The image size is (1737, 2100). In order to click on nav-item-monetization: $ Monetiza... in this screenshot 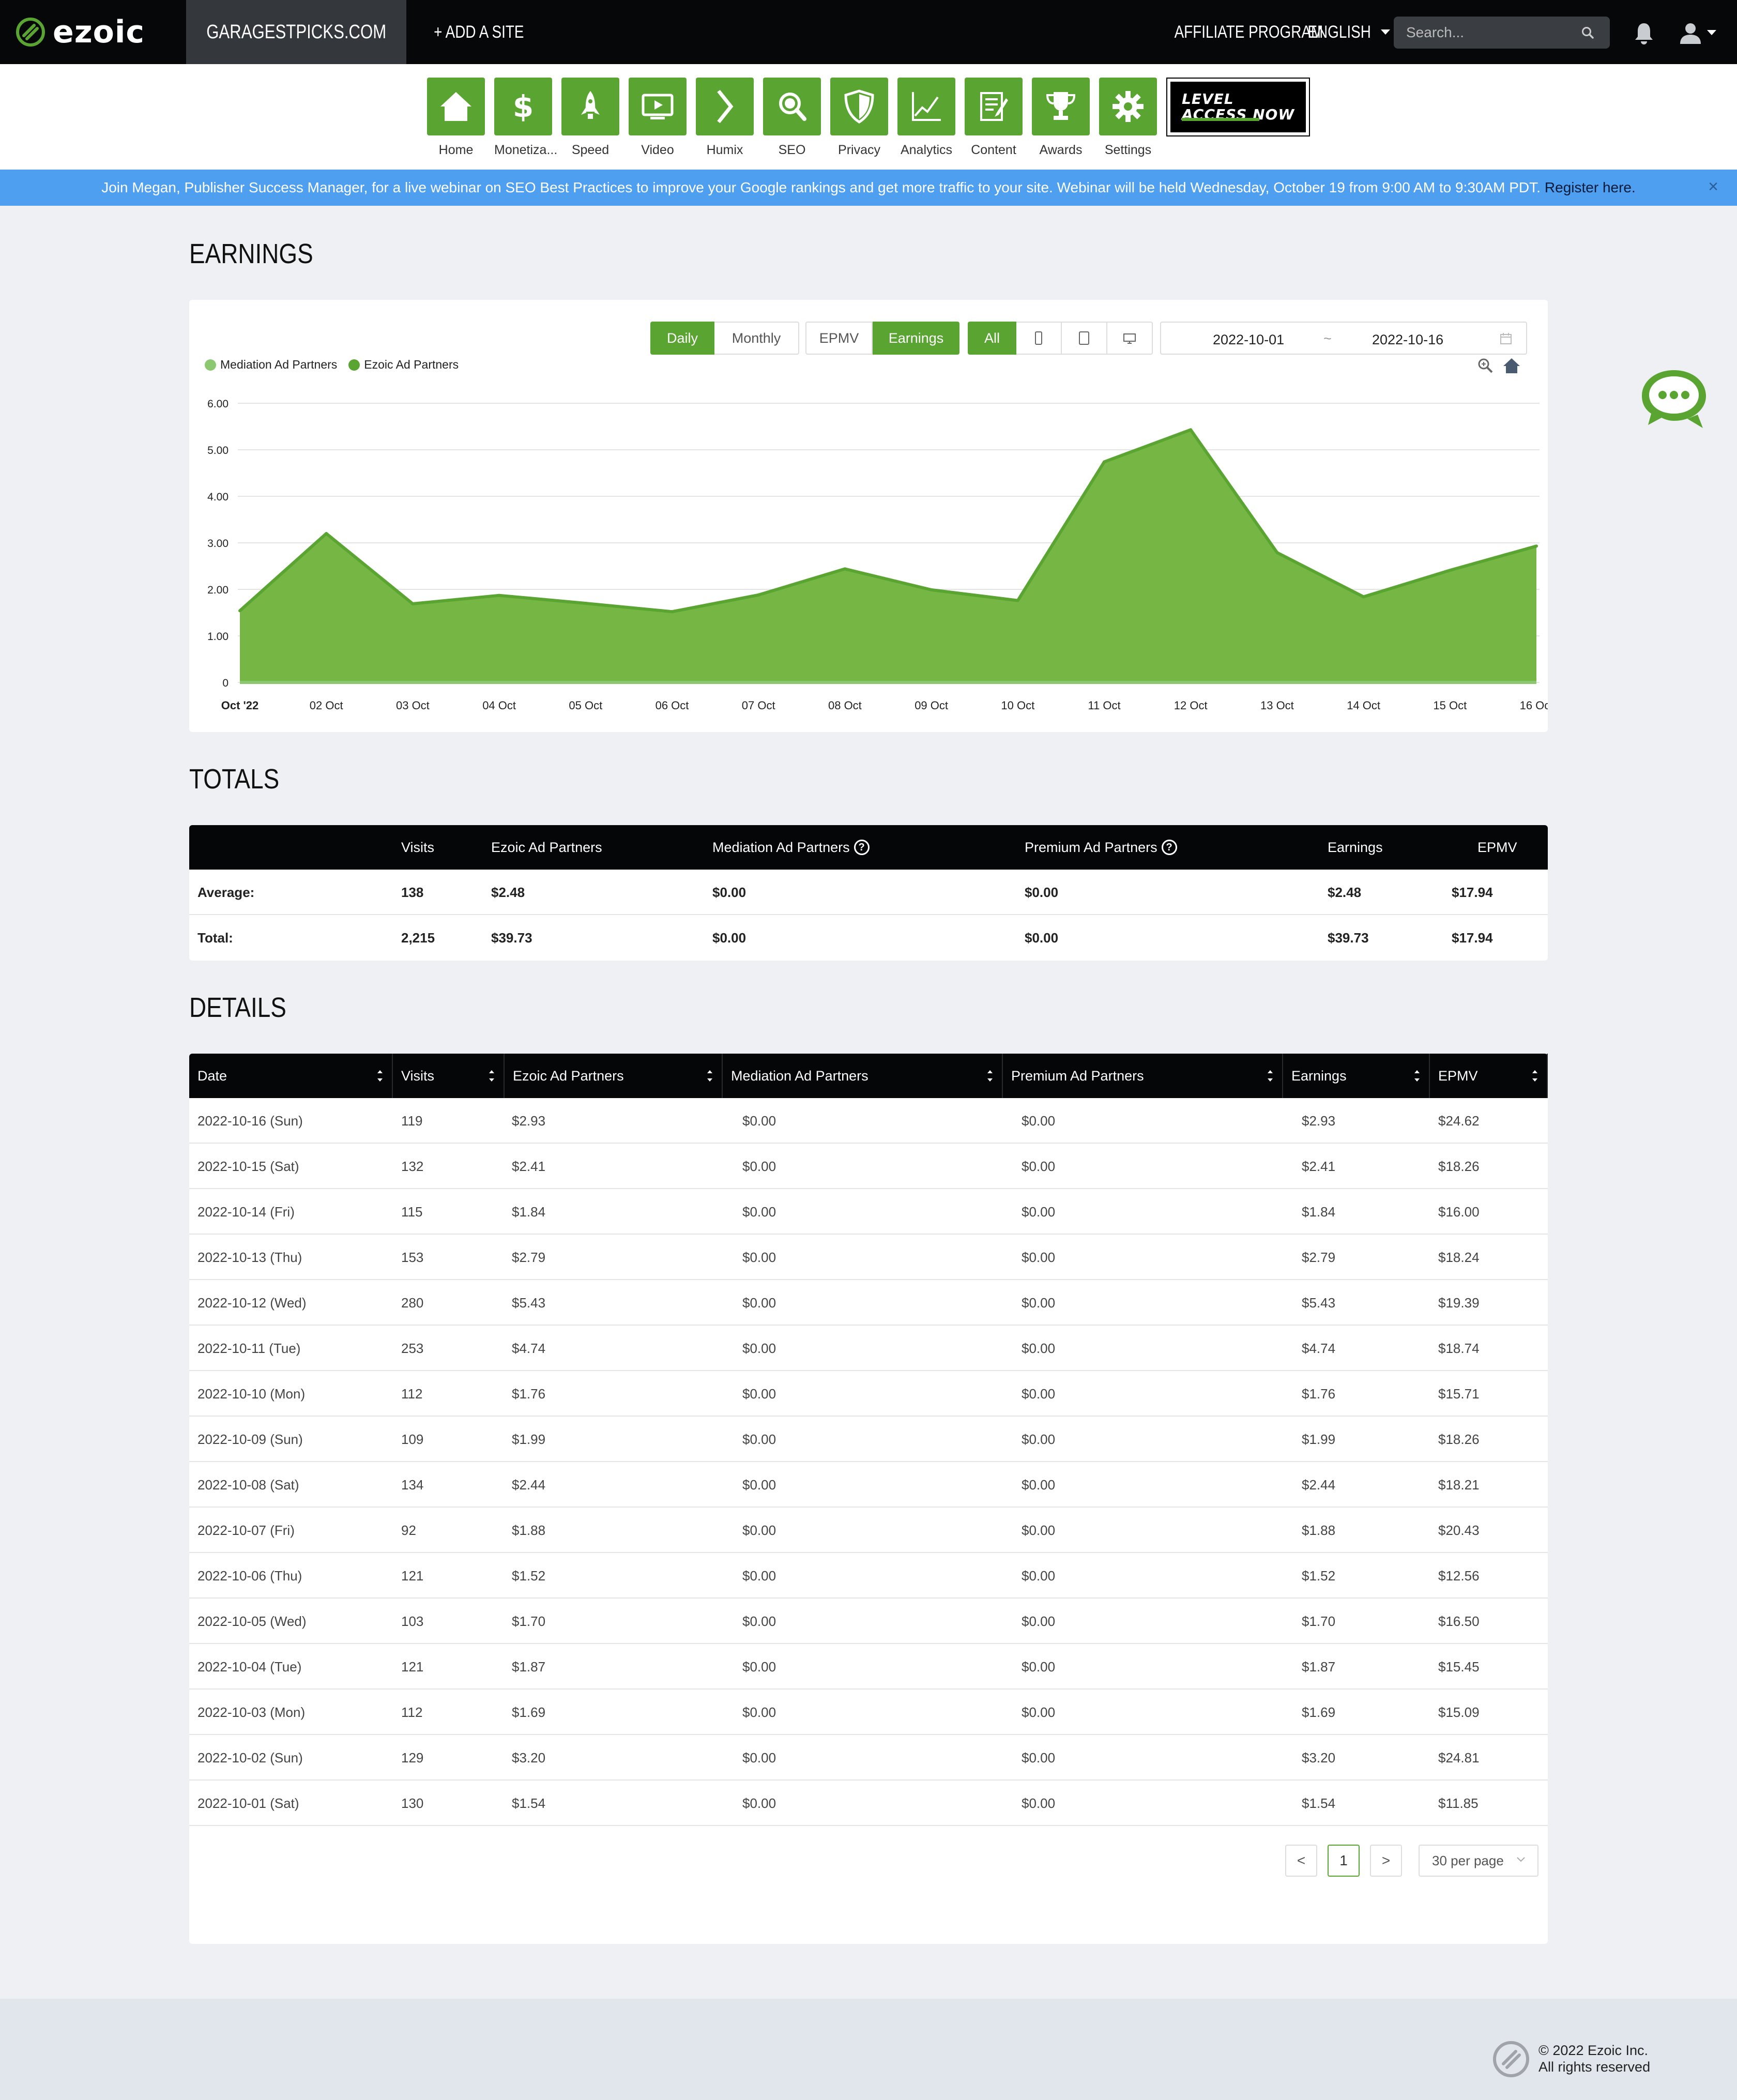, I will do `click(526, 118)`.